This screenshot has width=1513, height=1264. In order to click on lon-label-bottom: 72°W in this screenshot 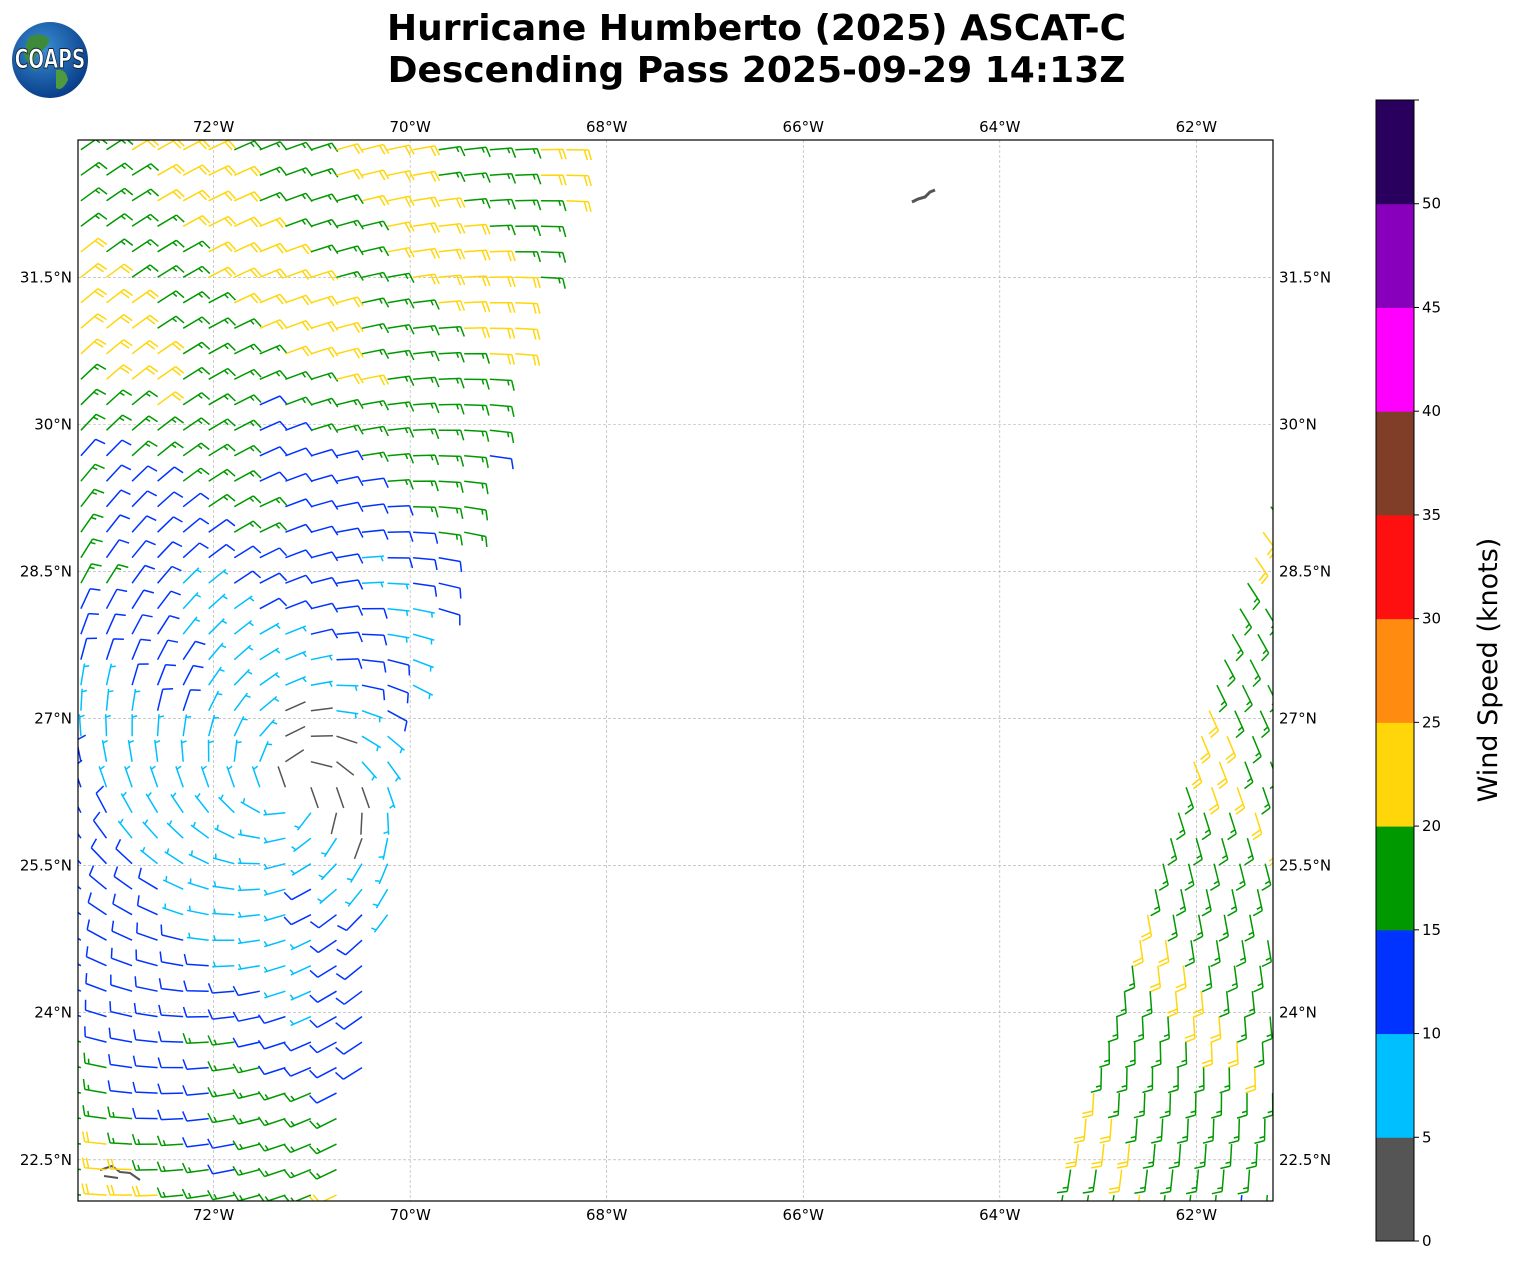, I will do `click(214, 1215)`.